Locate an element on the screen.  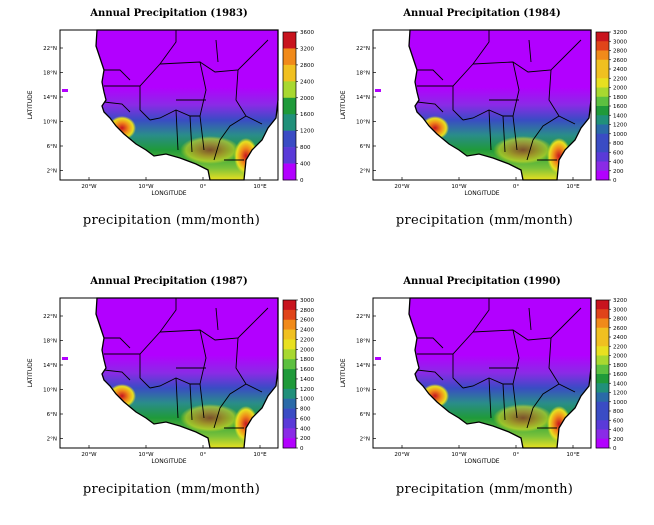
panel-title: Annual Precipitation (1984) is located at coordinates (481, 13).